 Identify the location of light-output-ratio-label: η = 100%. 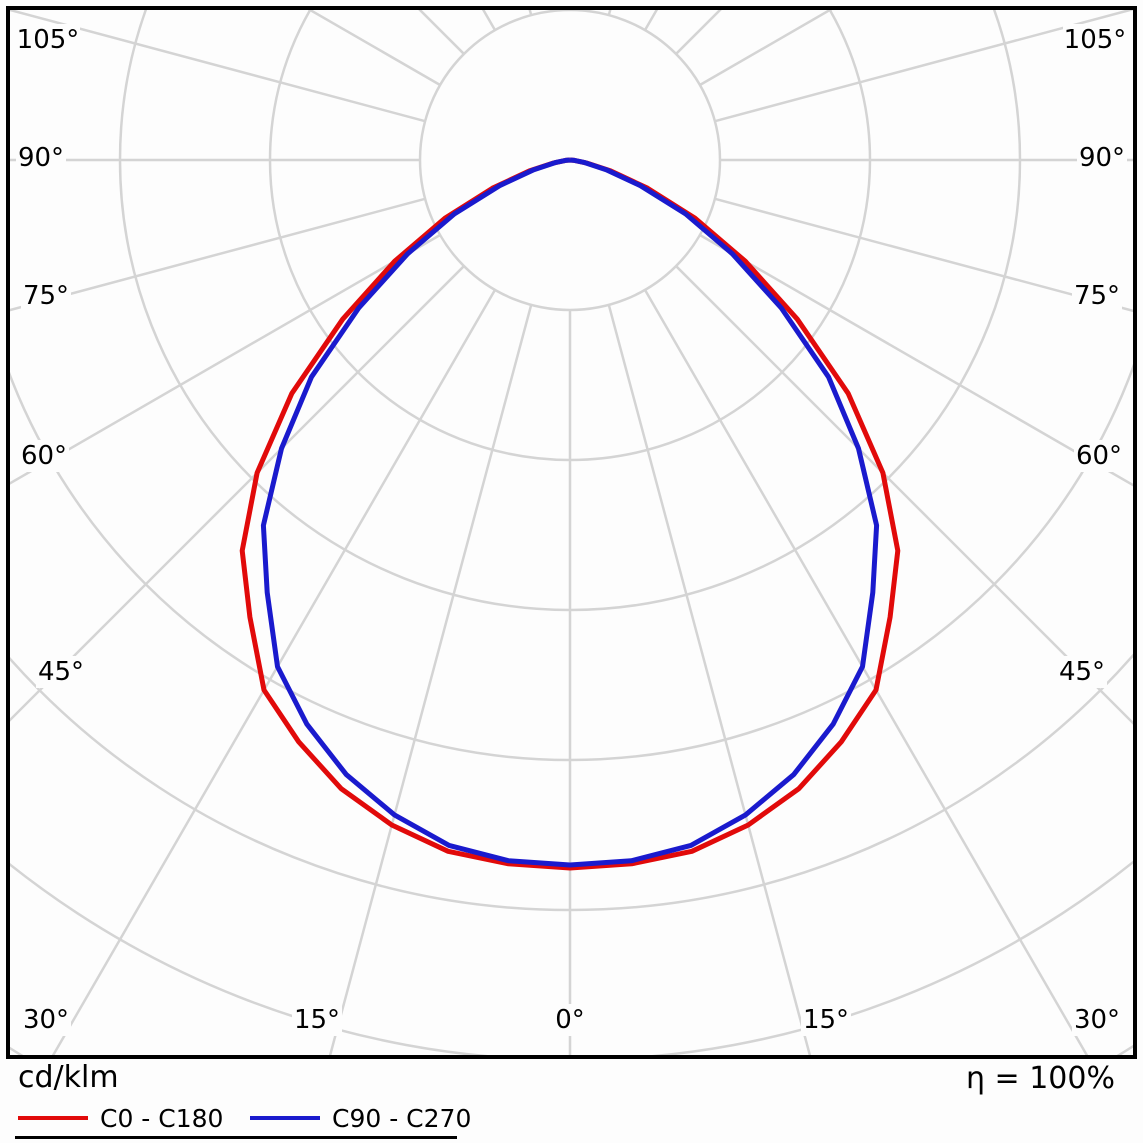
(1040, 1078).